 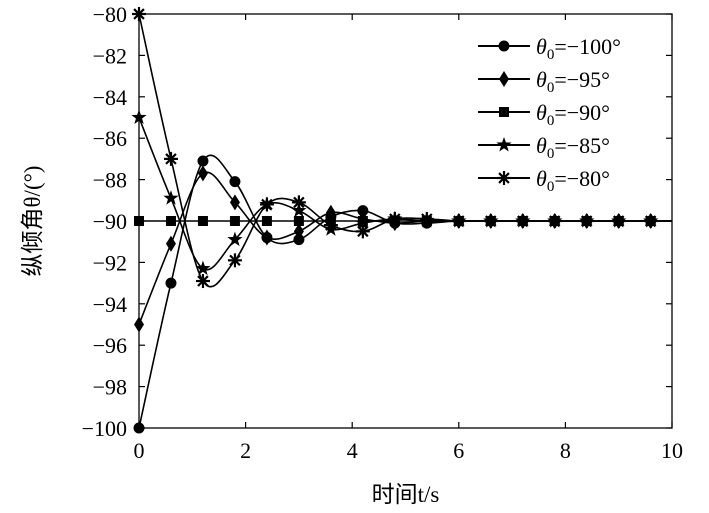 I want to click on legend-label: θ0=−80°, so click(x=573, y=180).